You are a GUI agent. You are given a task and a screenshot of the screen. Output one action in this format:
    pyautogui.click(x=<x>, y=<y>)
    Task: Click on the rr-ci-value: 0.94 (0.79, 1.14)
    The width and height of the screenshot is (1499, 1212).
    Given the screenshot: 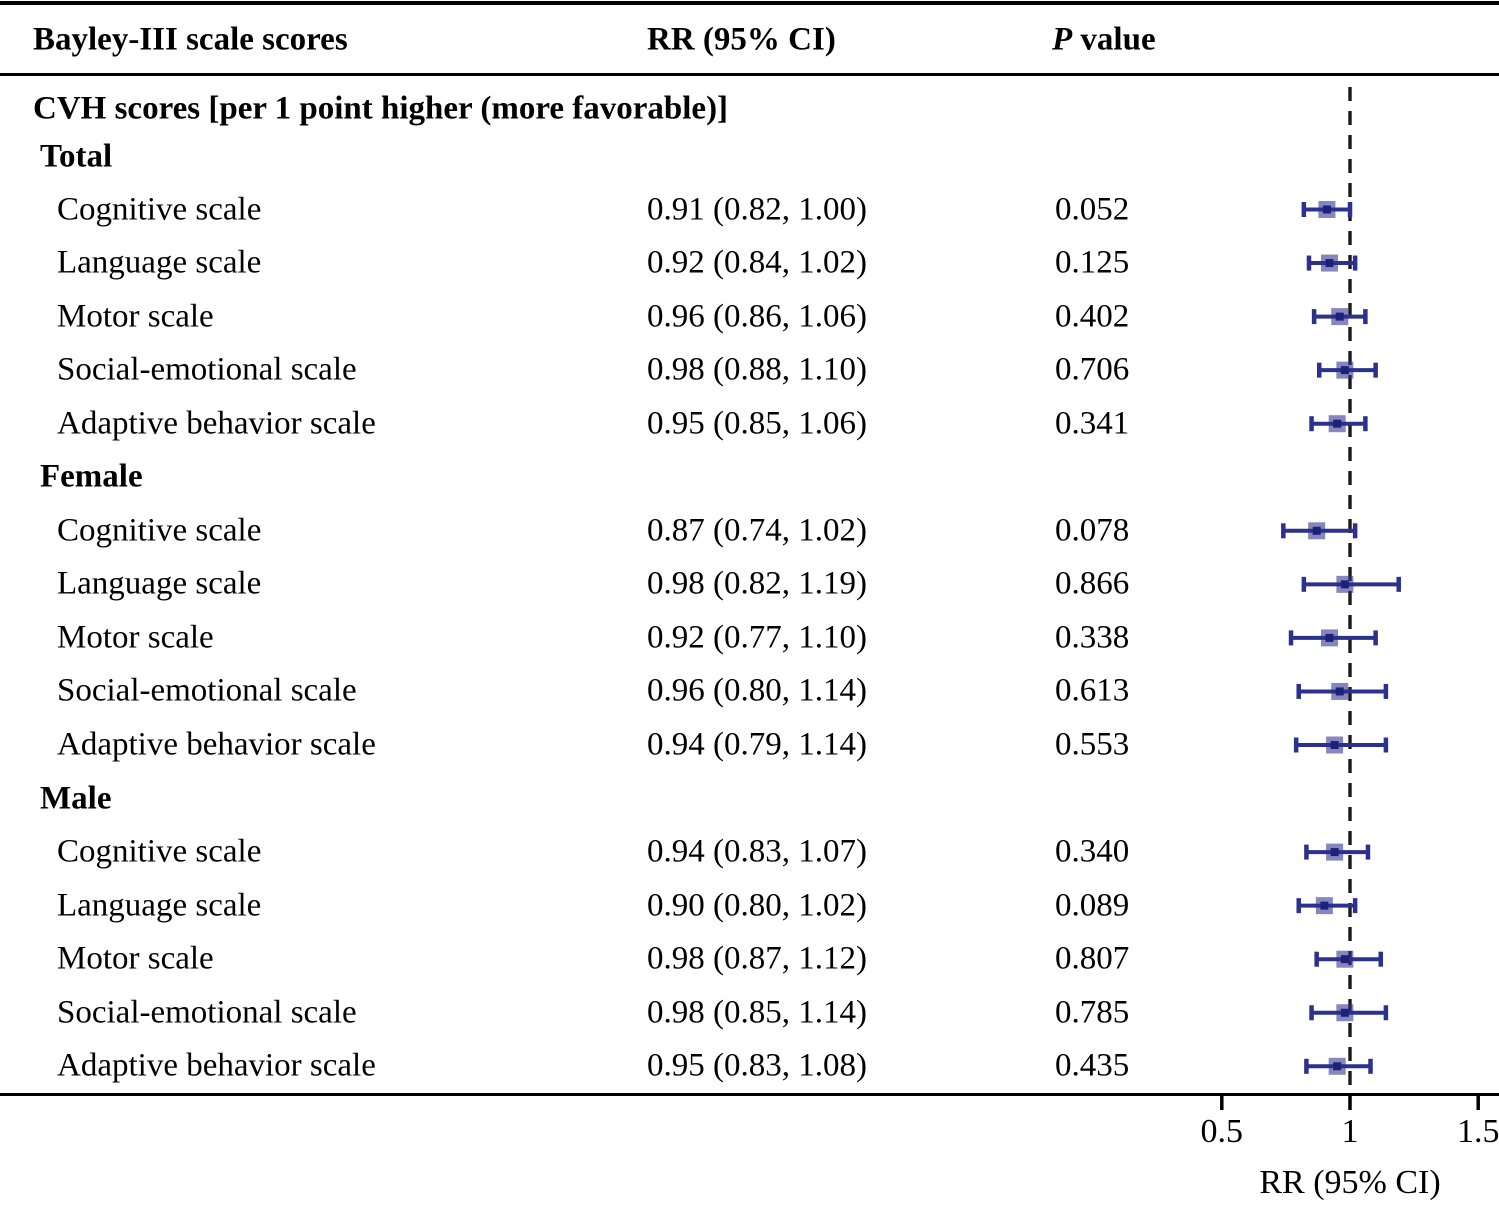 What is the action you would take?
    pyautogui.click(x=757, y=744)
    